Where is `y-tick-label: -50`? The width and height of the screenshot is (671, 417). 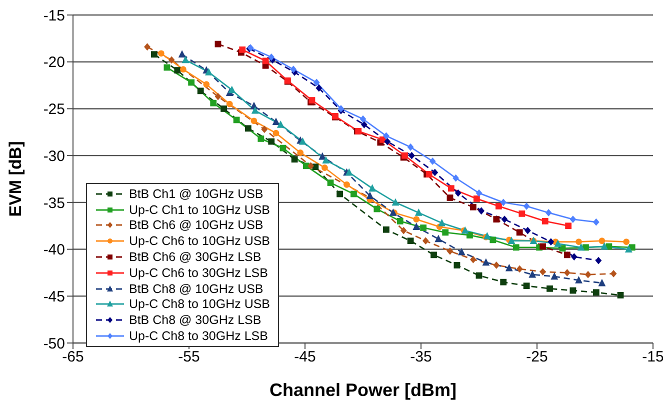
y-tick-label: -50 is located at coordinates (54, 343).